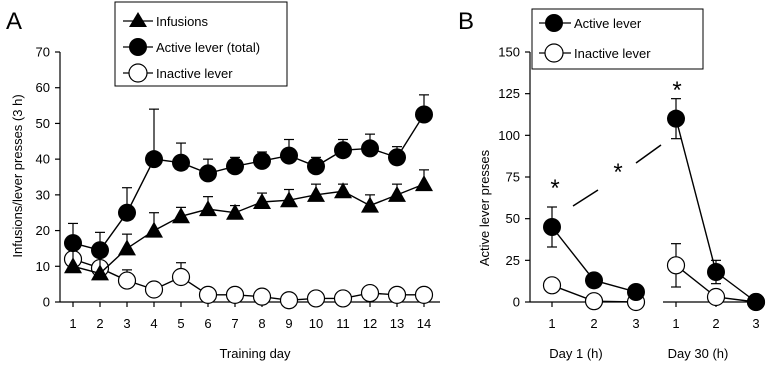 This screenshot has height=367, width=770. Describe the element at coordinates (182, 21) in the screenshot. I see `legend-a-label-infusions: Infusions` at that location.